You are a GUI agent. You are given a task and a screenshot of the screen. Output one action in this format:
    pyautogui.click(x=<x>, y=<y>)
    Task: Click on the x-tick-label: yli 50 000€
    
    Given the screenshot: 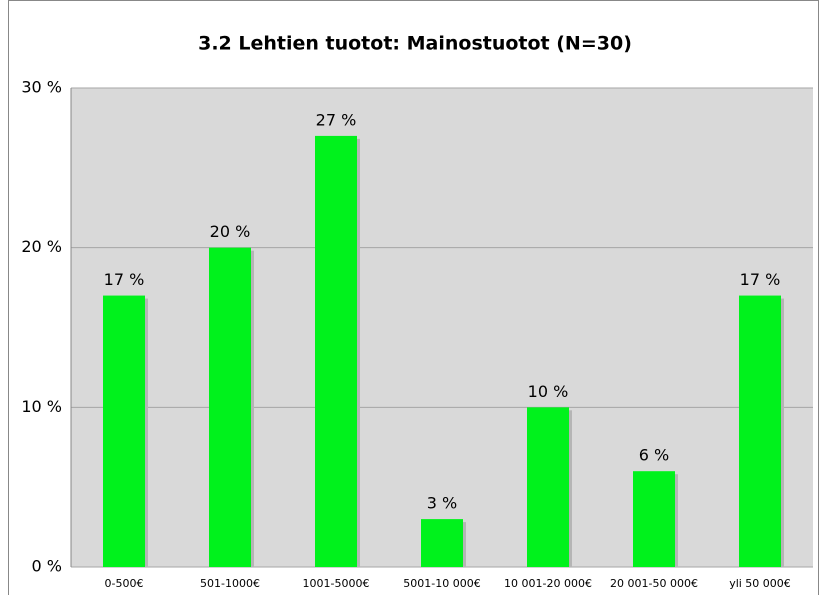 What is the action you would take?
    pyautogui.click(x=760, y=583)
    